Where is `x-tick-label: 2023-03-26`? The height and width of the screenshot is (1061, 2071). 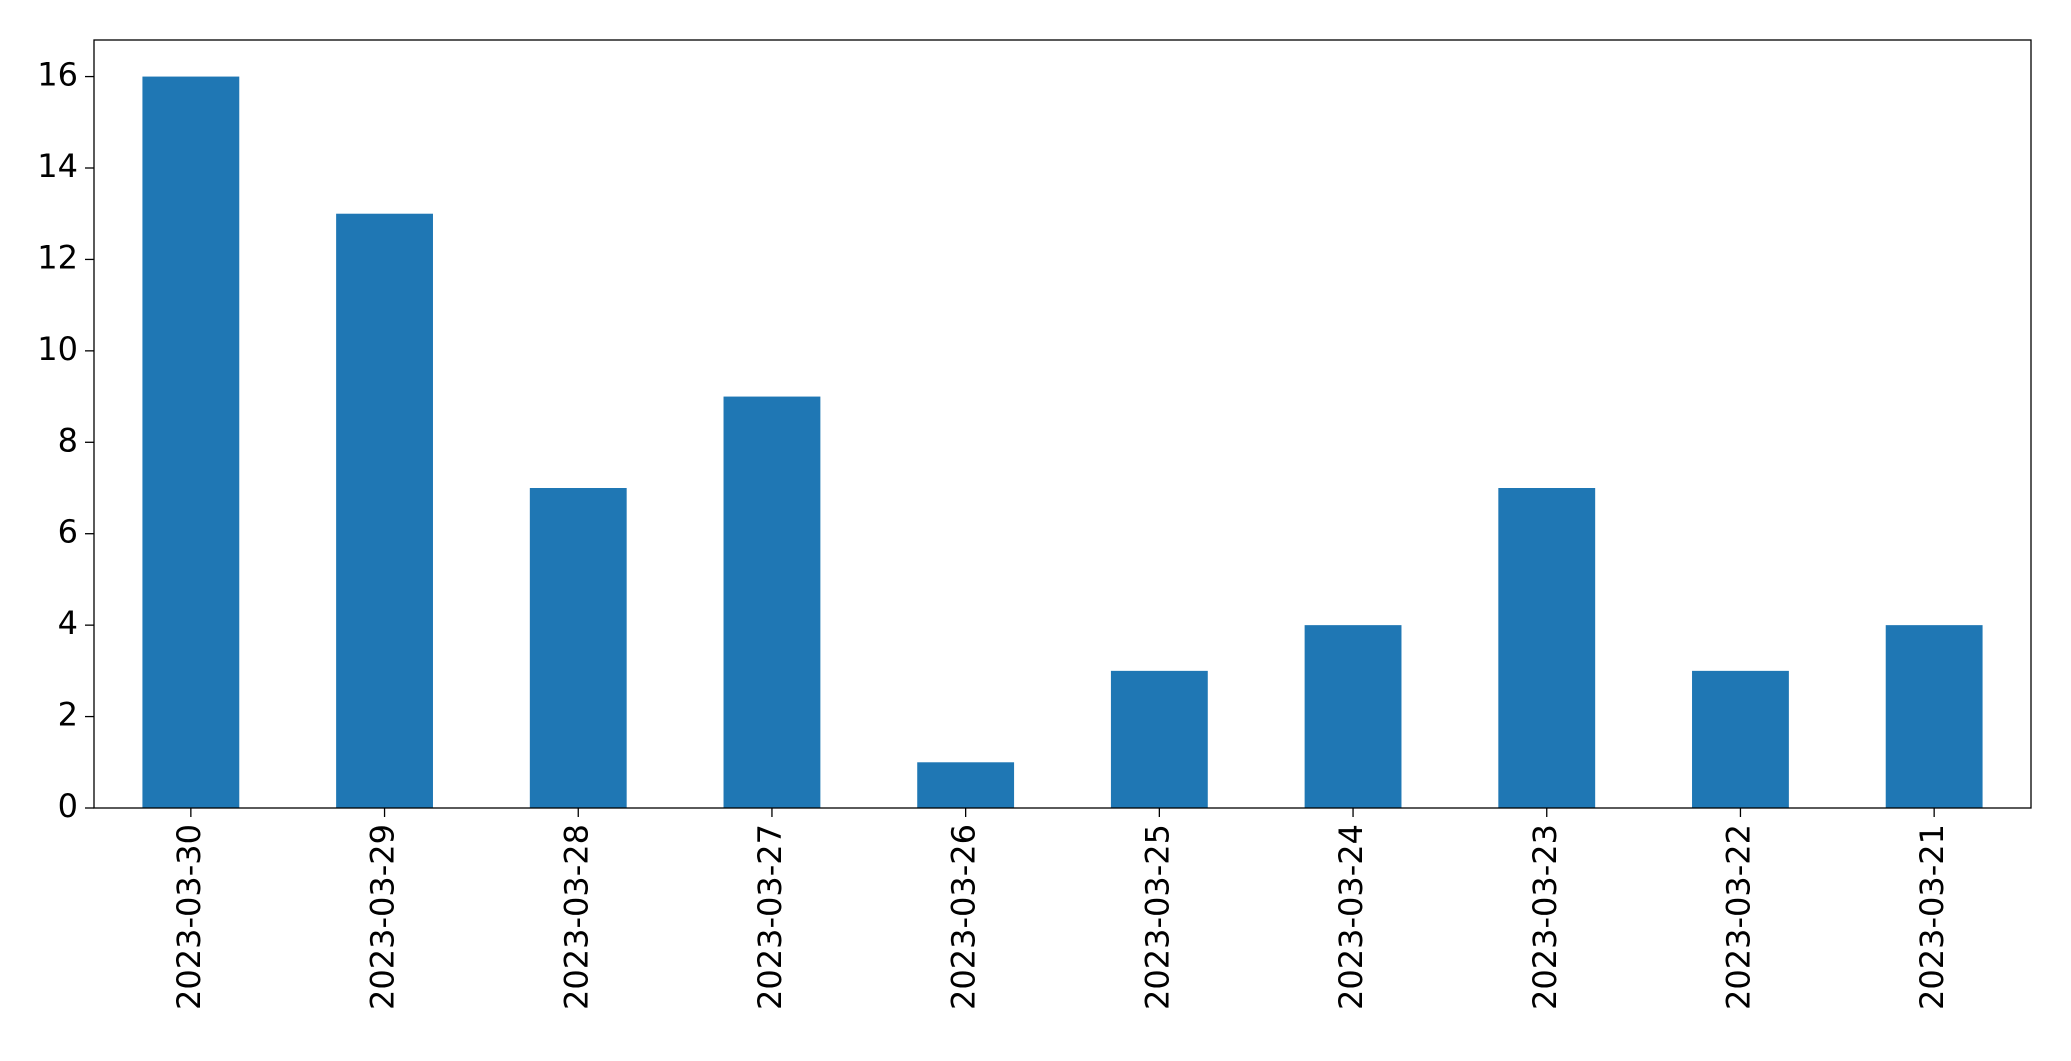 x-tick-label: 2023-03-26 is located at coordinates (964, 917).